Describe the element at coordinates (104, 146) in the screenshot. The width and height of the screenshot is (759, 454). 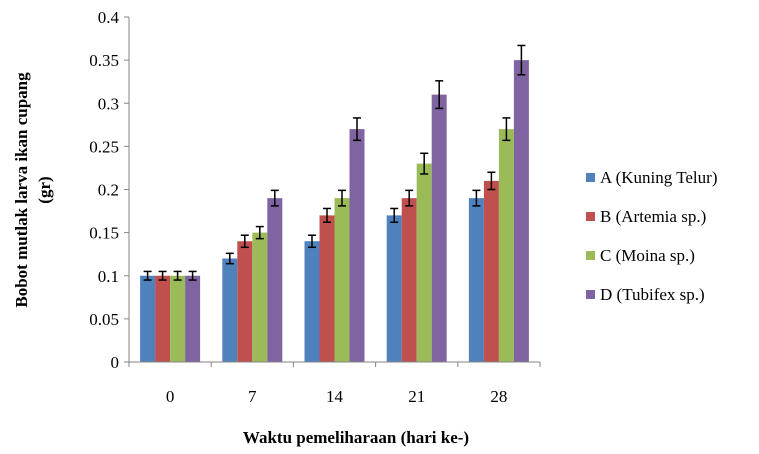
I see `y-tick-label: 0.25` at that location.